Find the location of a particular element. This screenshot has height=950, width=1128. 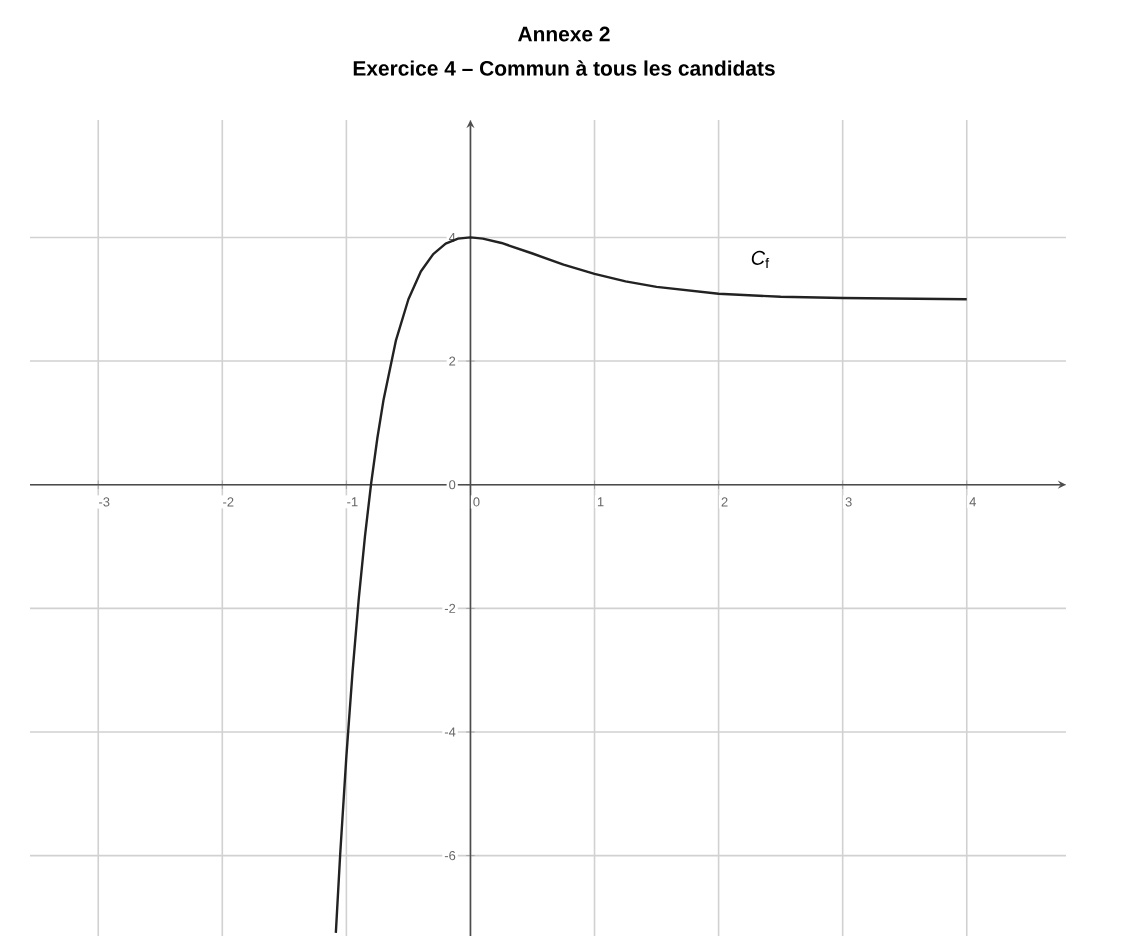

chart-subtitle: Exercice 4 – Commun à tous les candidats is located at coordinates (564, 68).